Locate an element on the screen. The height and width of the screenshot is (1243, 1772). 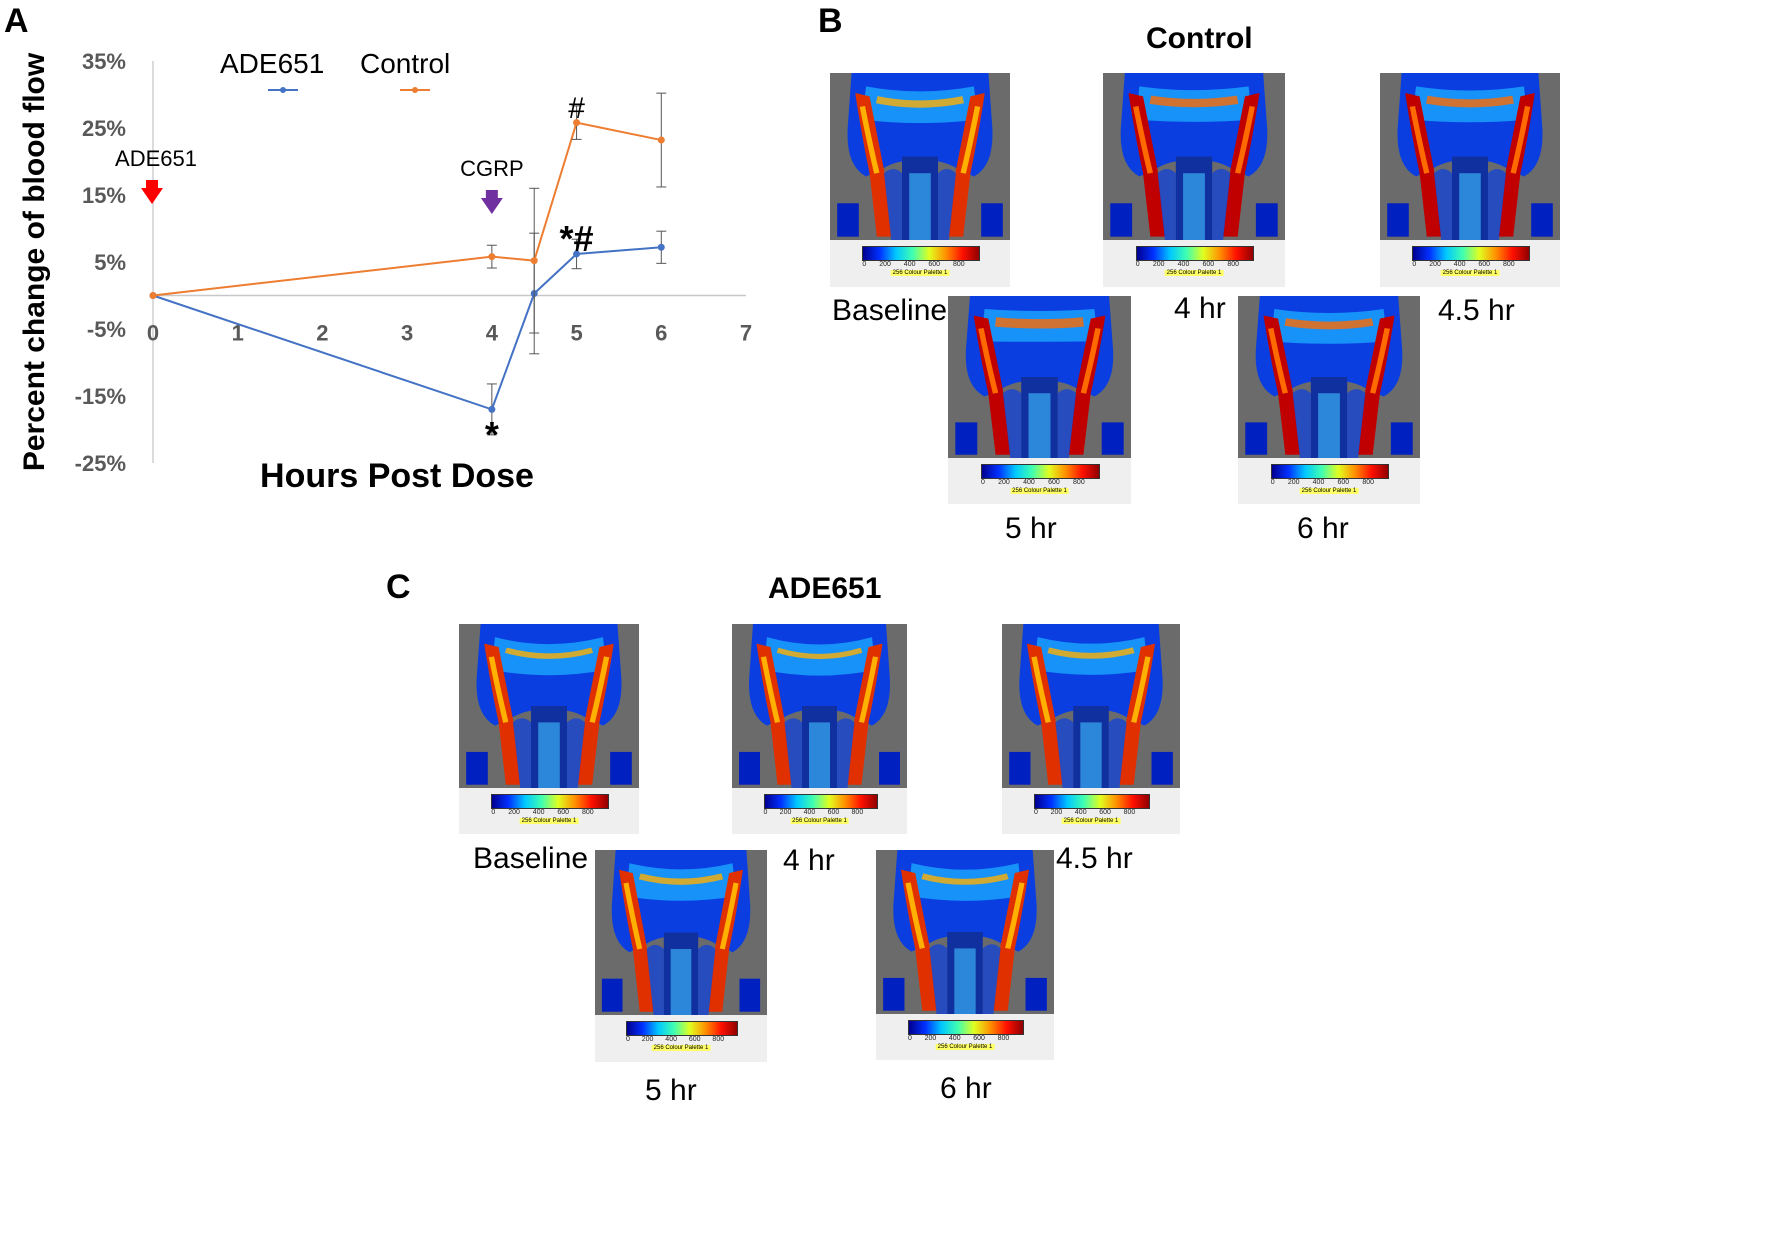
panel-c-label: C is located at coordinates (398, 587).